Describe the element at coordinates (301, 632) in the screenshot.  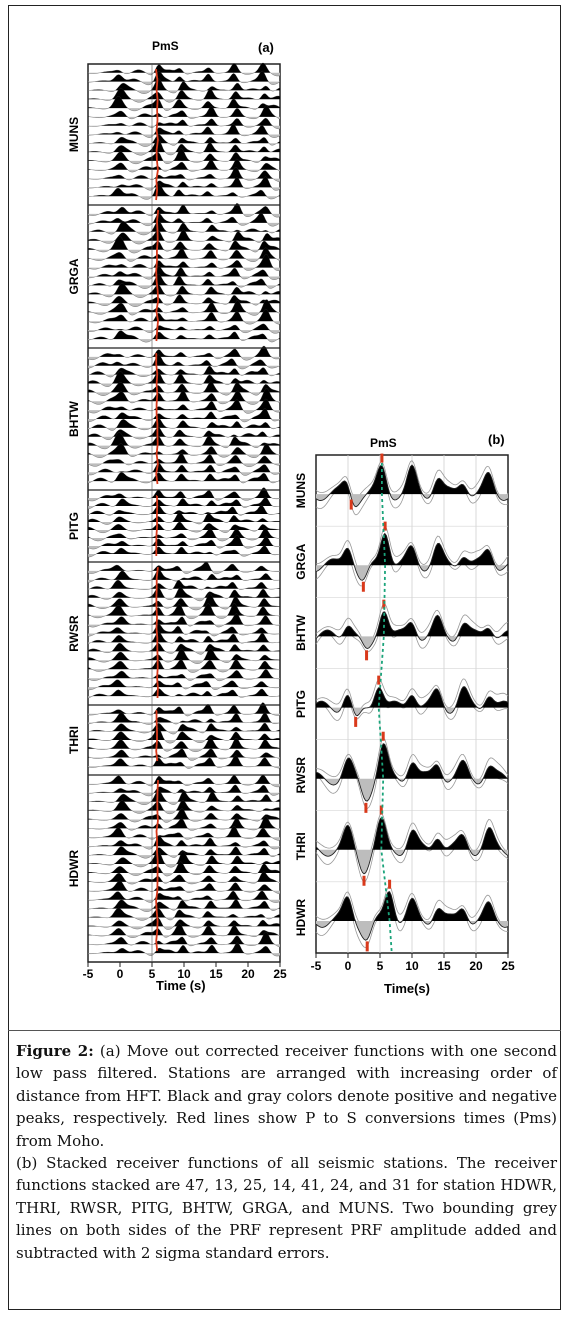
I see `station-label: BHTW` at that location.